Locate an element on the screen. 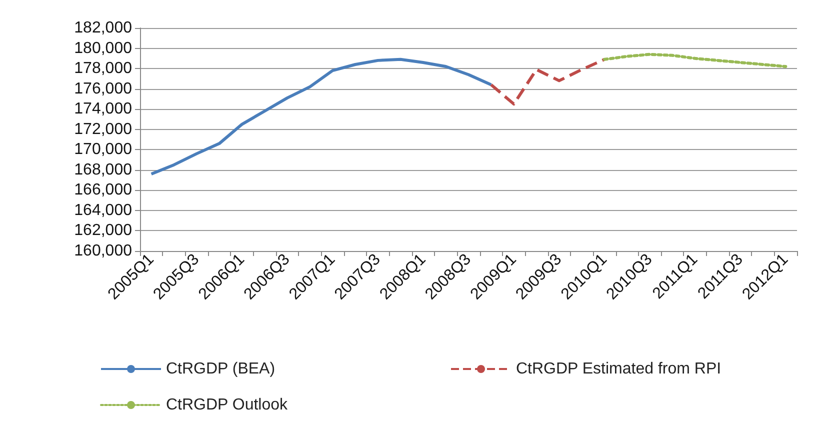 The image size is (814, 430). y-tick-label: 164,000 is located at coordinates (103, 210).